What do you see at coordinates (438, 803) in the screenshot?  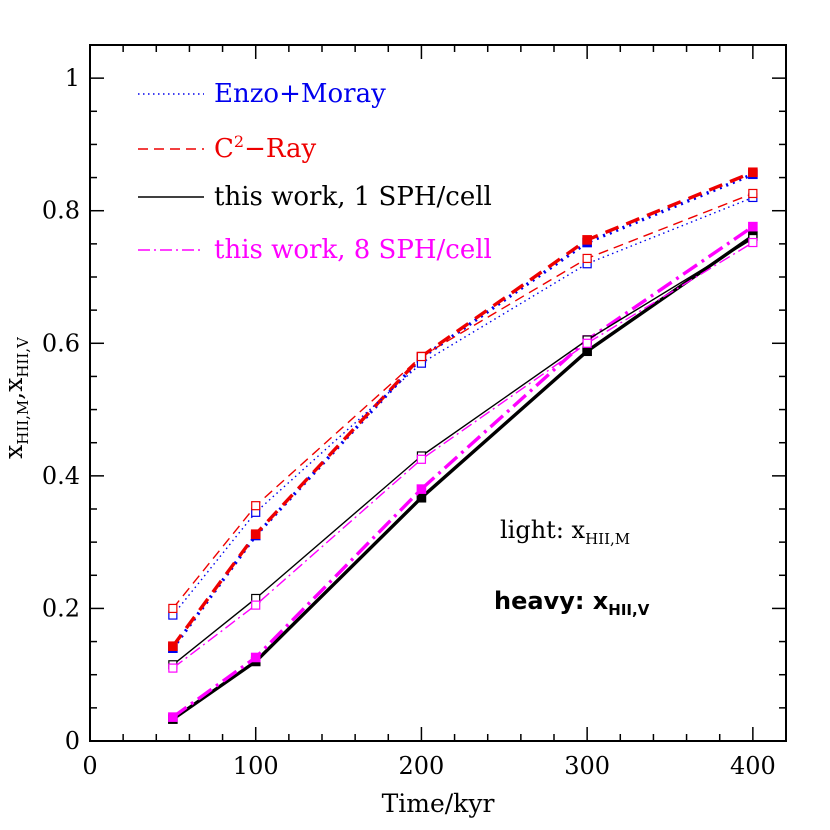 I see `x-axis-label: Time/kyr` at bounding box center [438, 803].